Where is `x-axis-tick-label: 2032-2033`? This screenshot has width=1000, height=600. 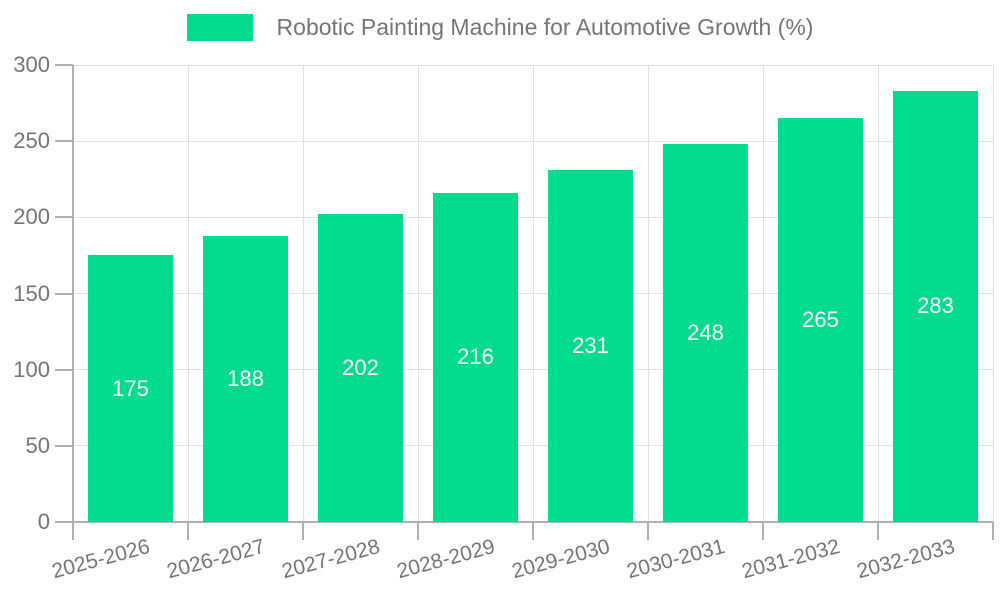
x-axis-tick-label: 2032-2033 is located at coordinates (906, 559).